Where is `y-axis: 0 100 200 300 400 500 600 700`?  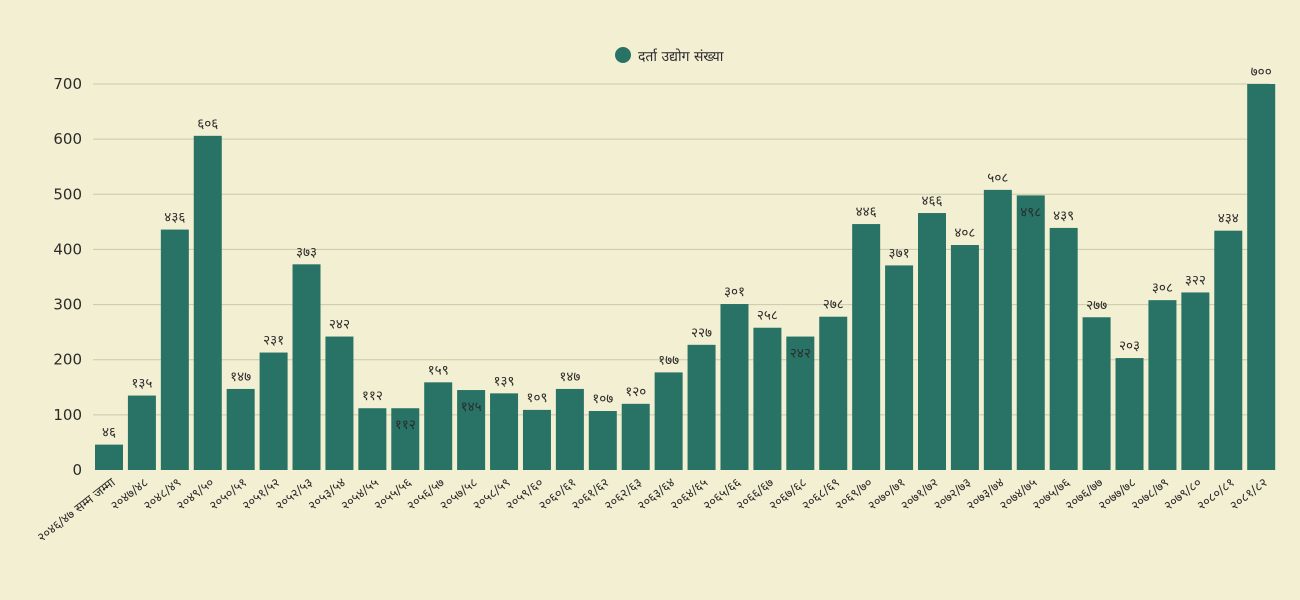
y-axis: 0 100 200 300 400 500 600 700 is located at coordinates (67, 277).